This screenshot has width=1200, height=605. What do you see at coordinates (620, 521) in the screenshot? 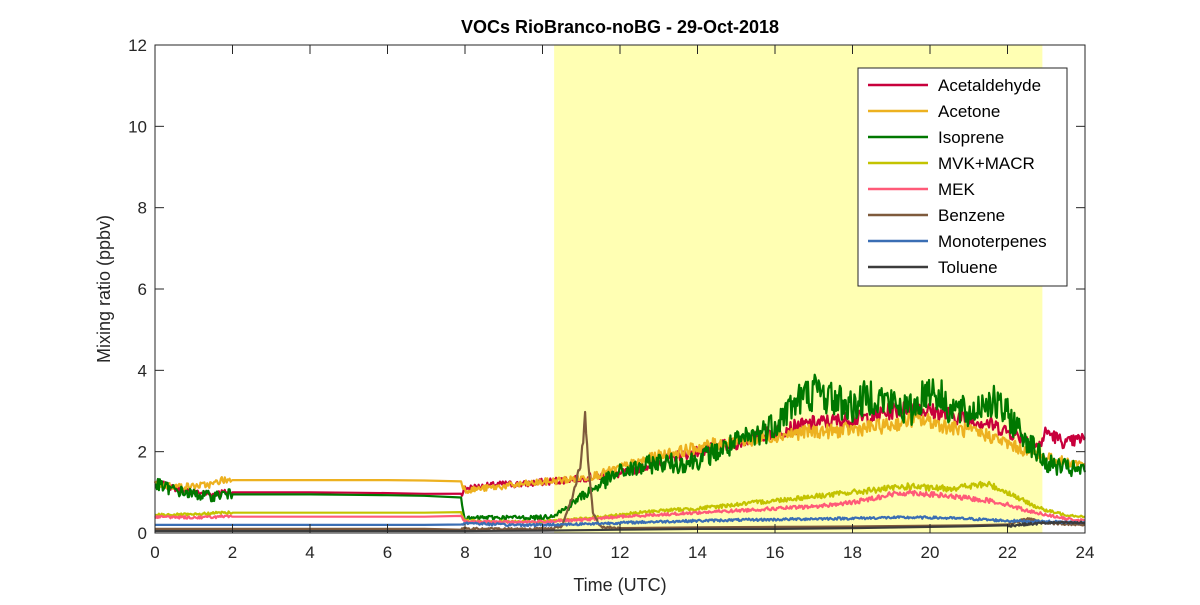
I see `series-line-monoterpenes` at bounding box center [620, 521].